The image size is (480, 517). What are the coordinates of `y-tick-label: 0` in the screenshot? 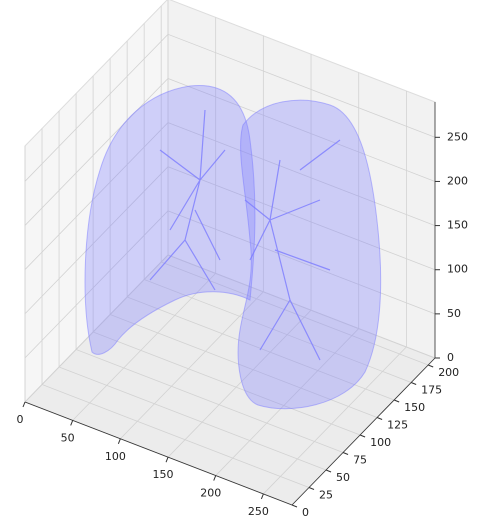 It's located at (305, 511).